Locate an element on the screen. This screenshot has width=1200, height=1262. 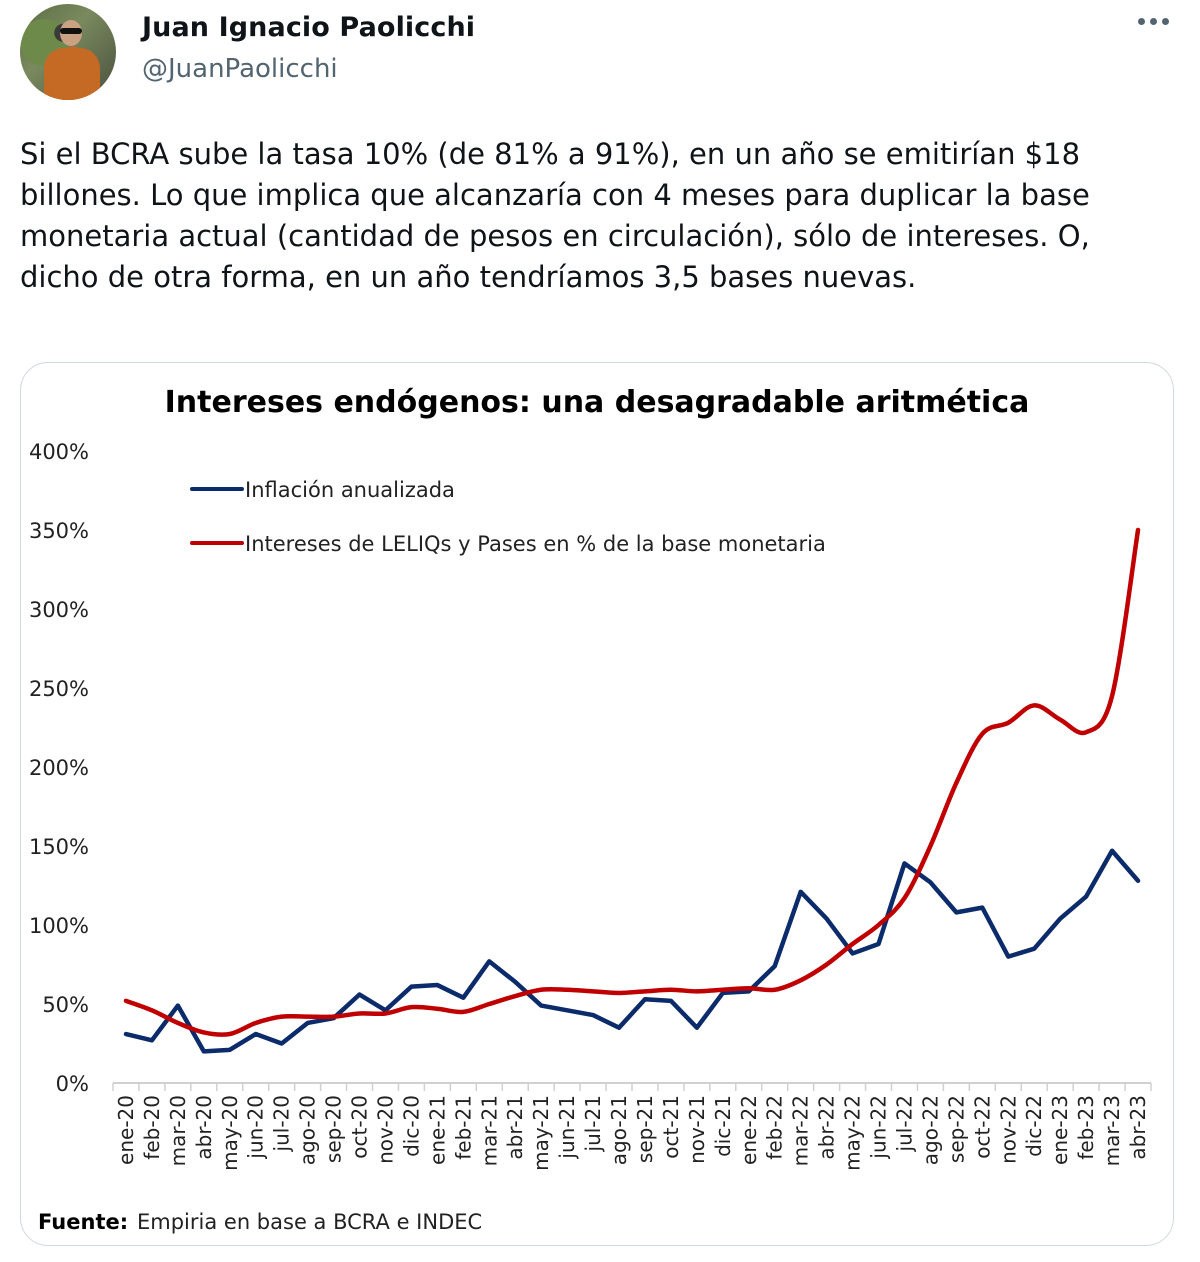
x-tick-label: oct-21 is located at coordinates (671, 1127).